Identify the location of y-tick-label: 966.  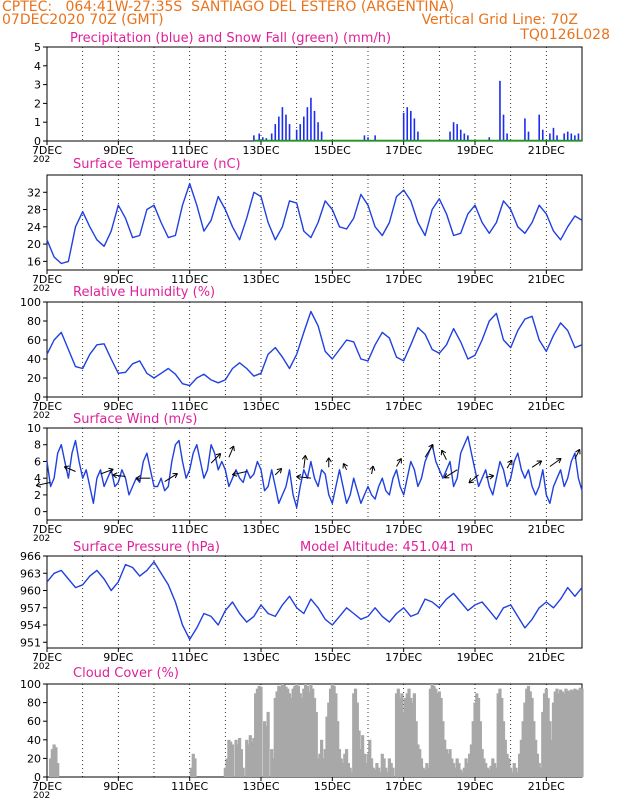
(30, 556).